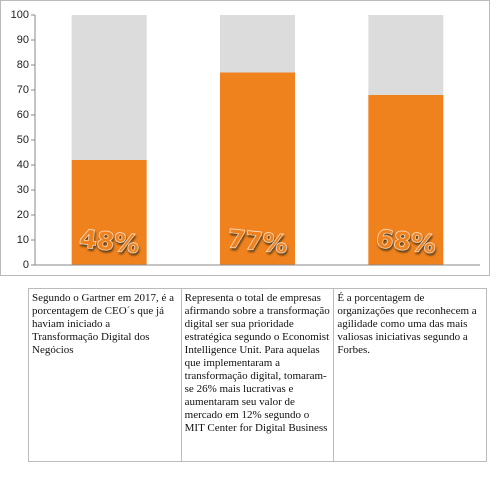 Image resolution: width=500 pixels, height=478 pixels. I want to click on bar-annotation: 68%, so click(406, 241).